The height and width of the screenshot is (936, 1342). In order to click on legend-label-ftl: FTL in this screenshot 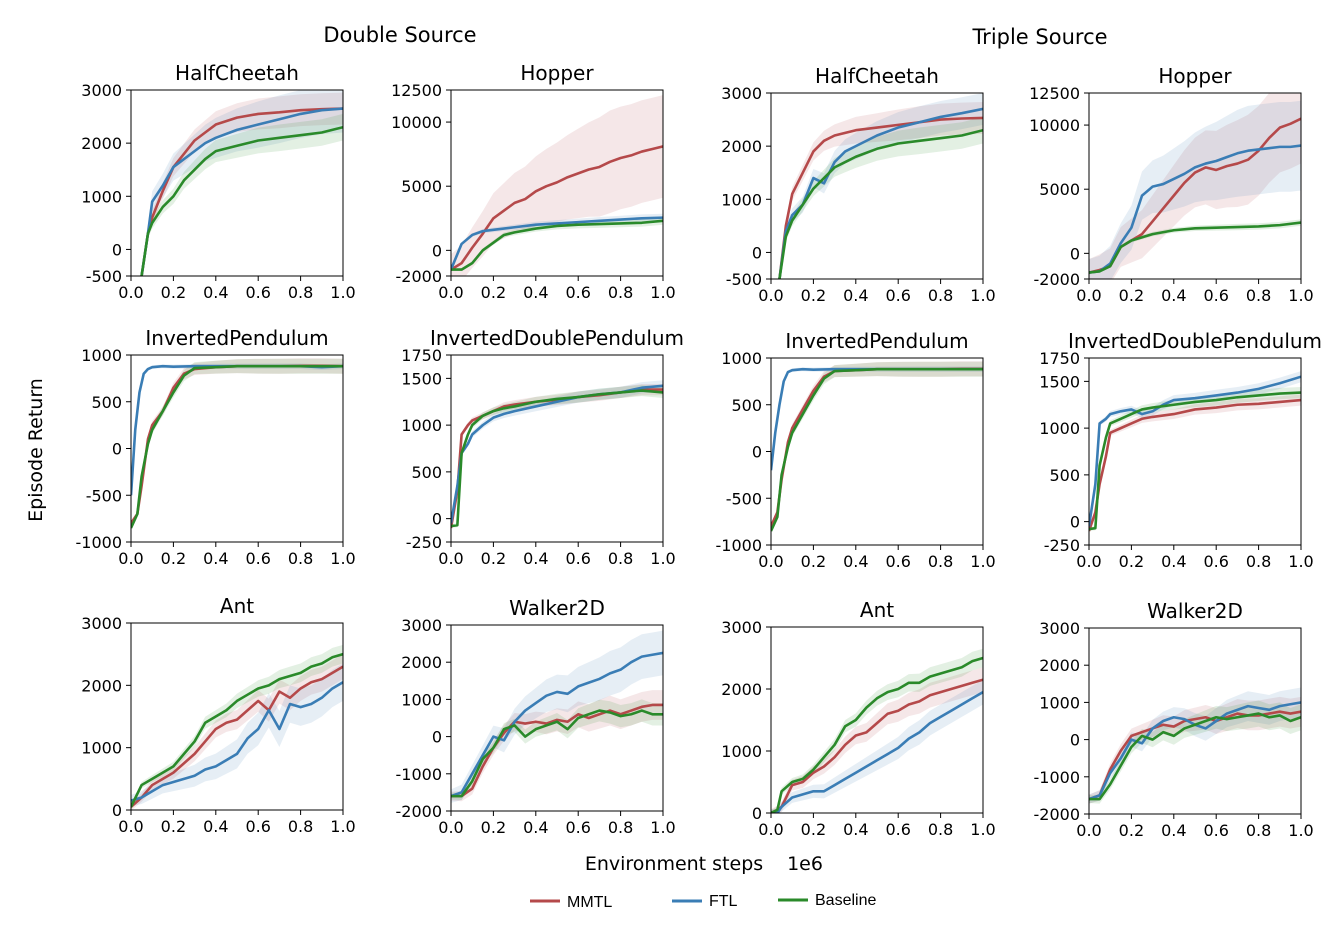, I will do `click(723, 901)`.